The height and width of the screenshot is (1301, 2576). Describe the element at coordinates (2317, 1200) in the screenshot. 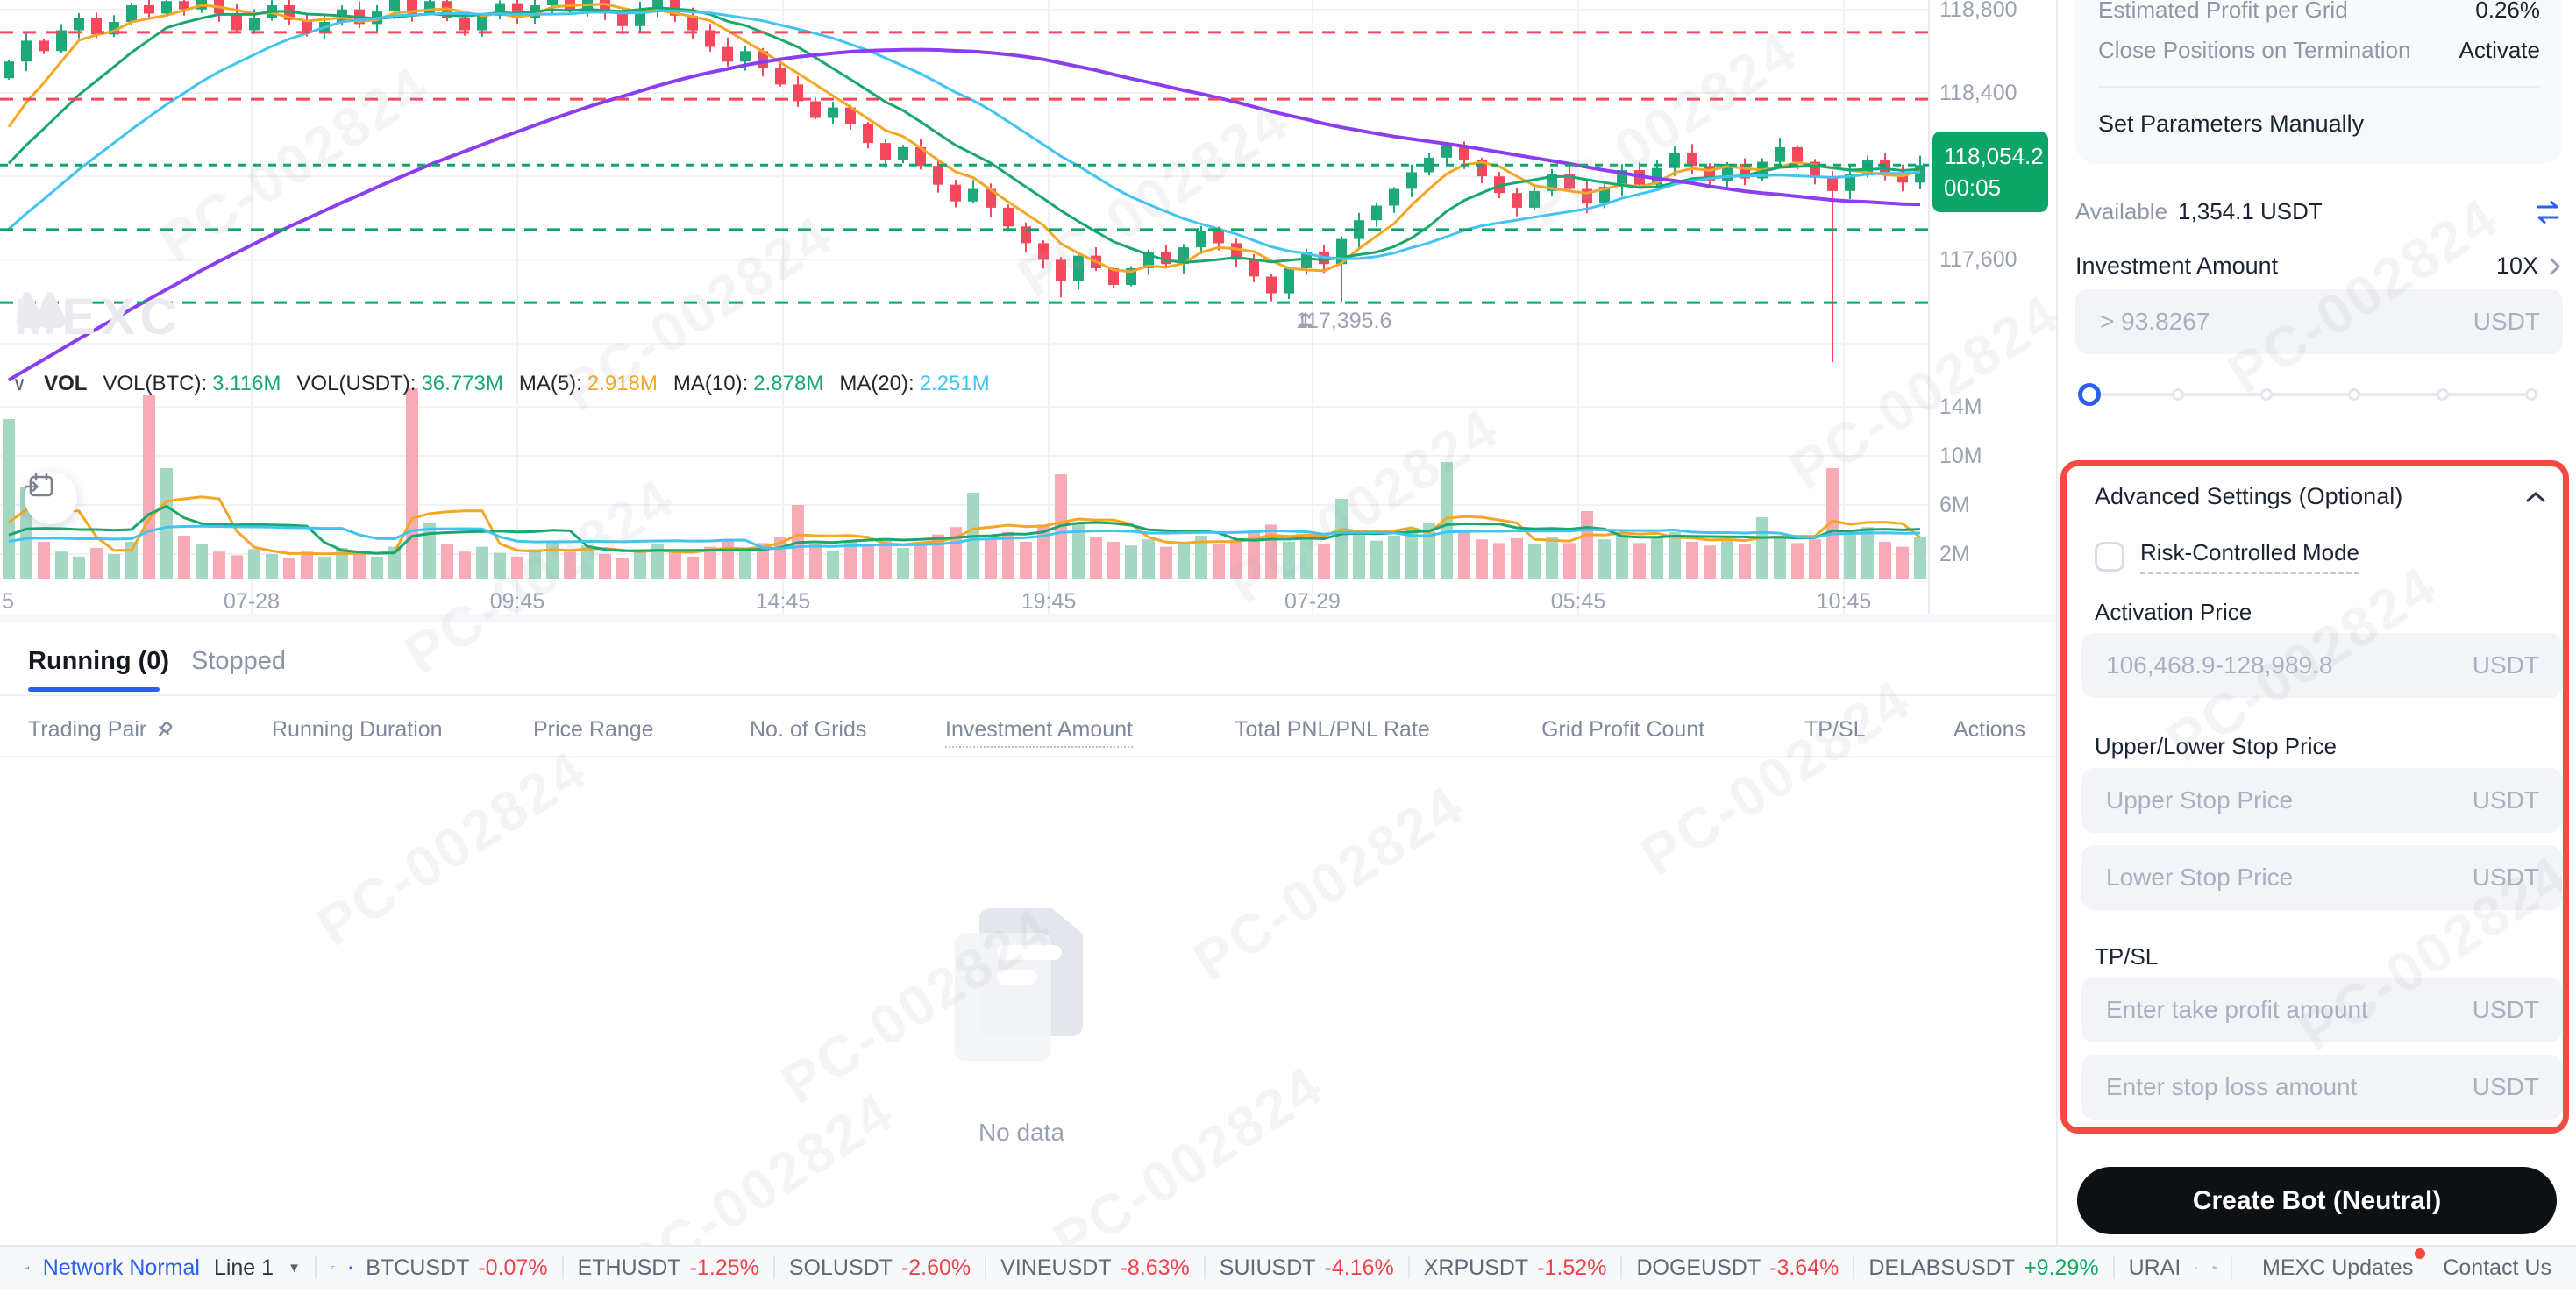

I see `create-bot-button: Create Bot (Neutral)` at that location.